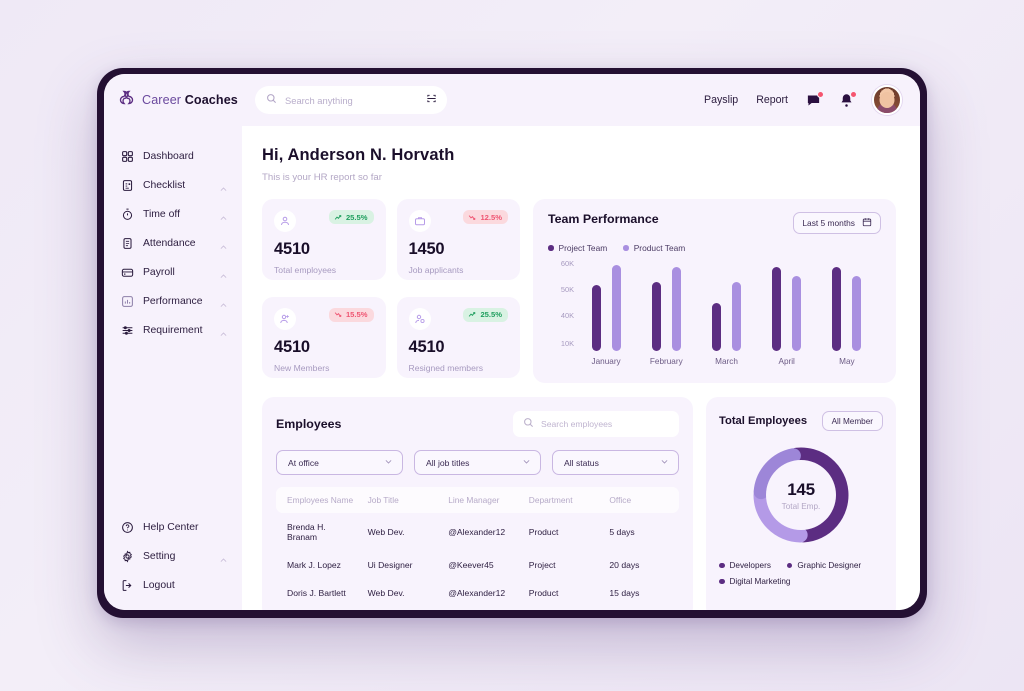  I want to click on grid-icon, so click(127, 157).